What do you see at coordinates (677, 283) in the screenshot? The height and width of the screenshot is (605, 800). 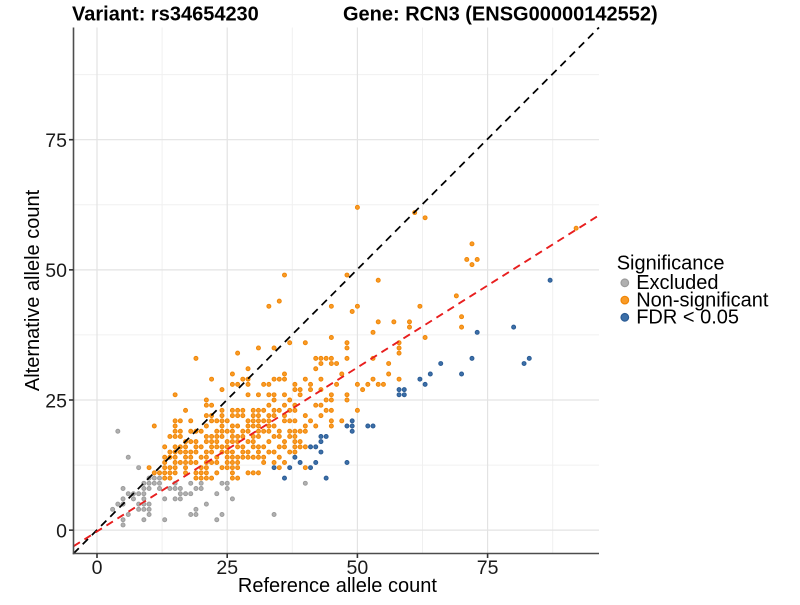 I see `svg-text: Excluded` at bounding box center [677, 283].